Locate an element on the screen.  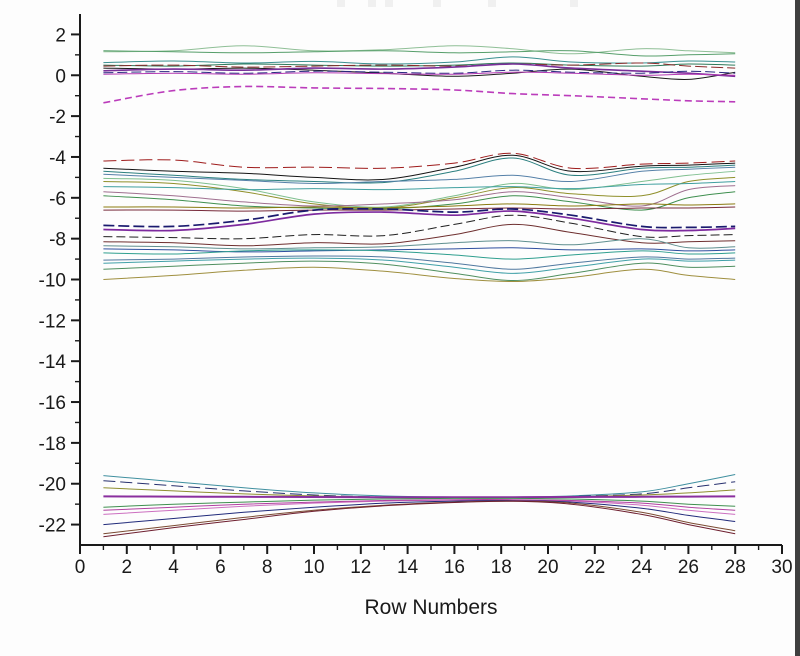
x-tick-label: 16 is located at coordinates (454, 567).